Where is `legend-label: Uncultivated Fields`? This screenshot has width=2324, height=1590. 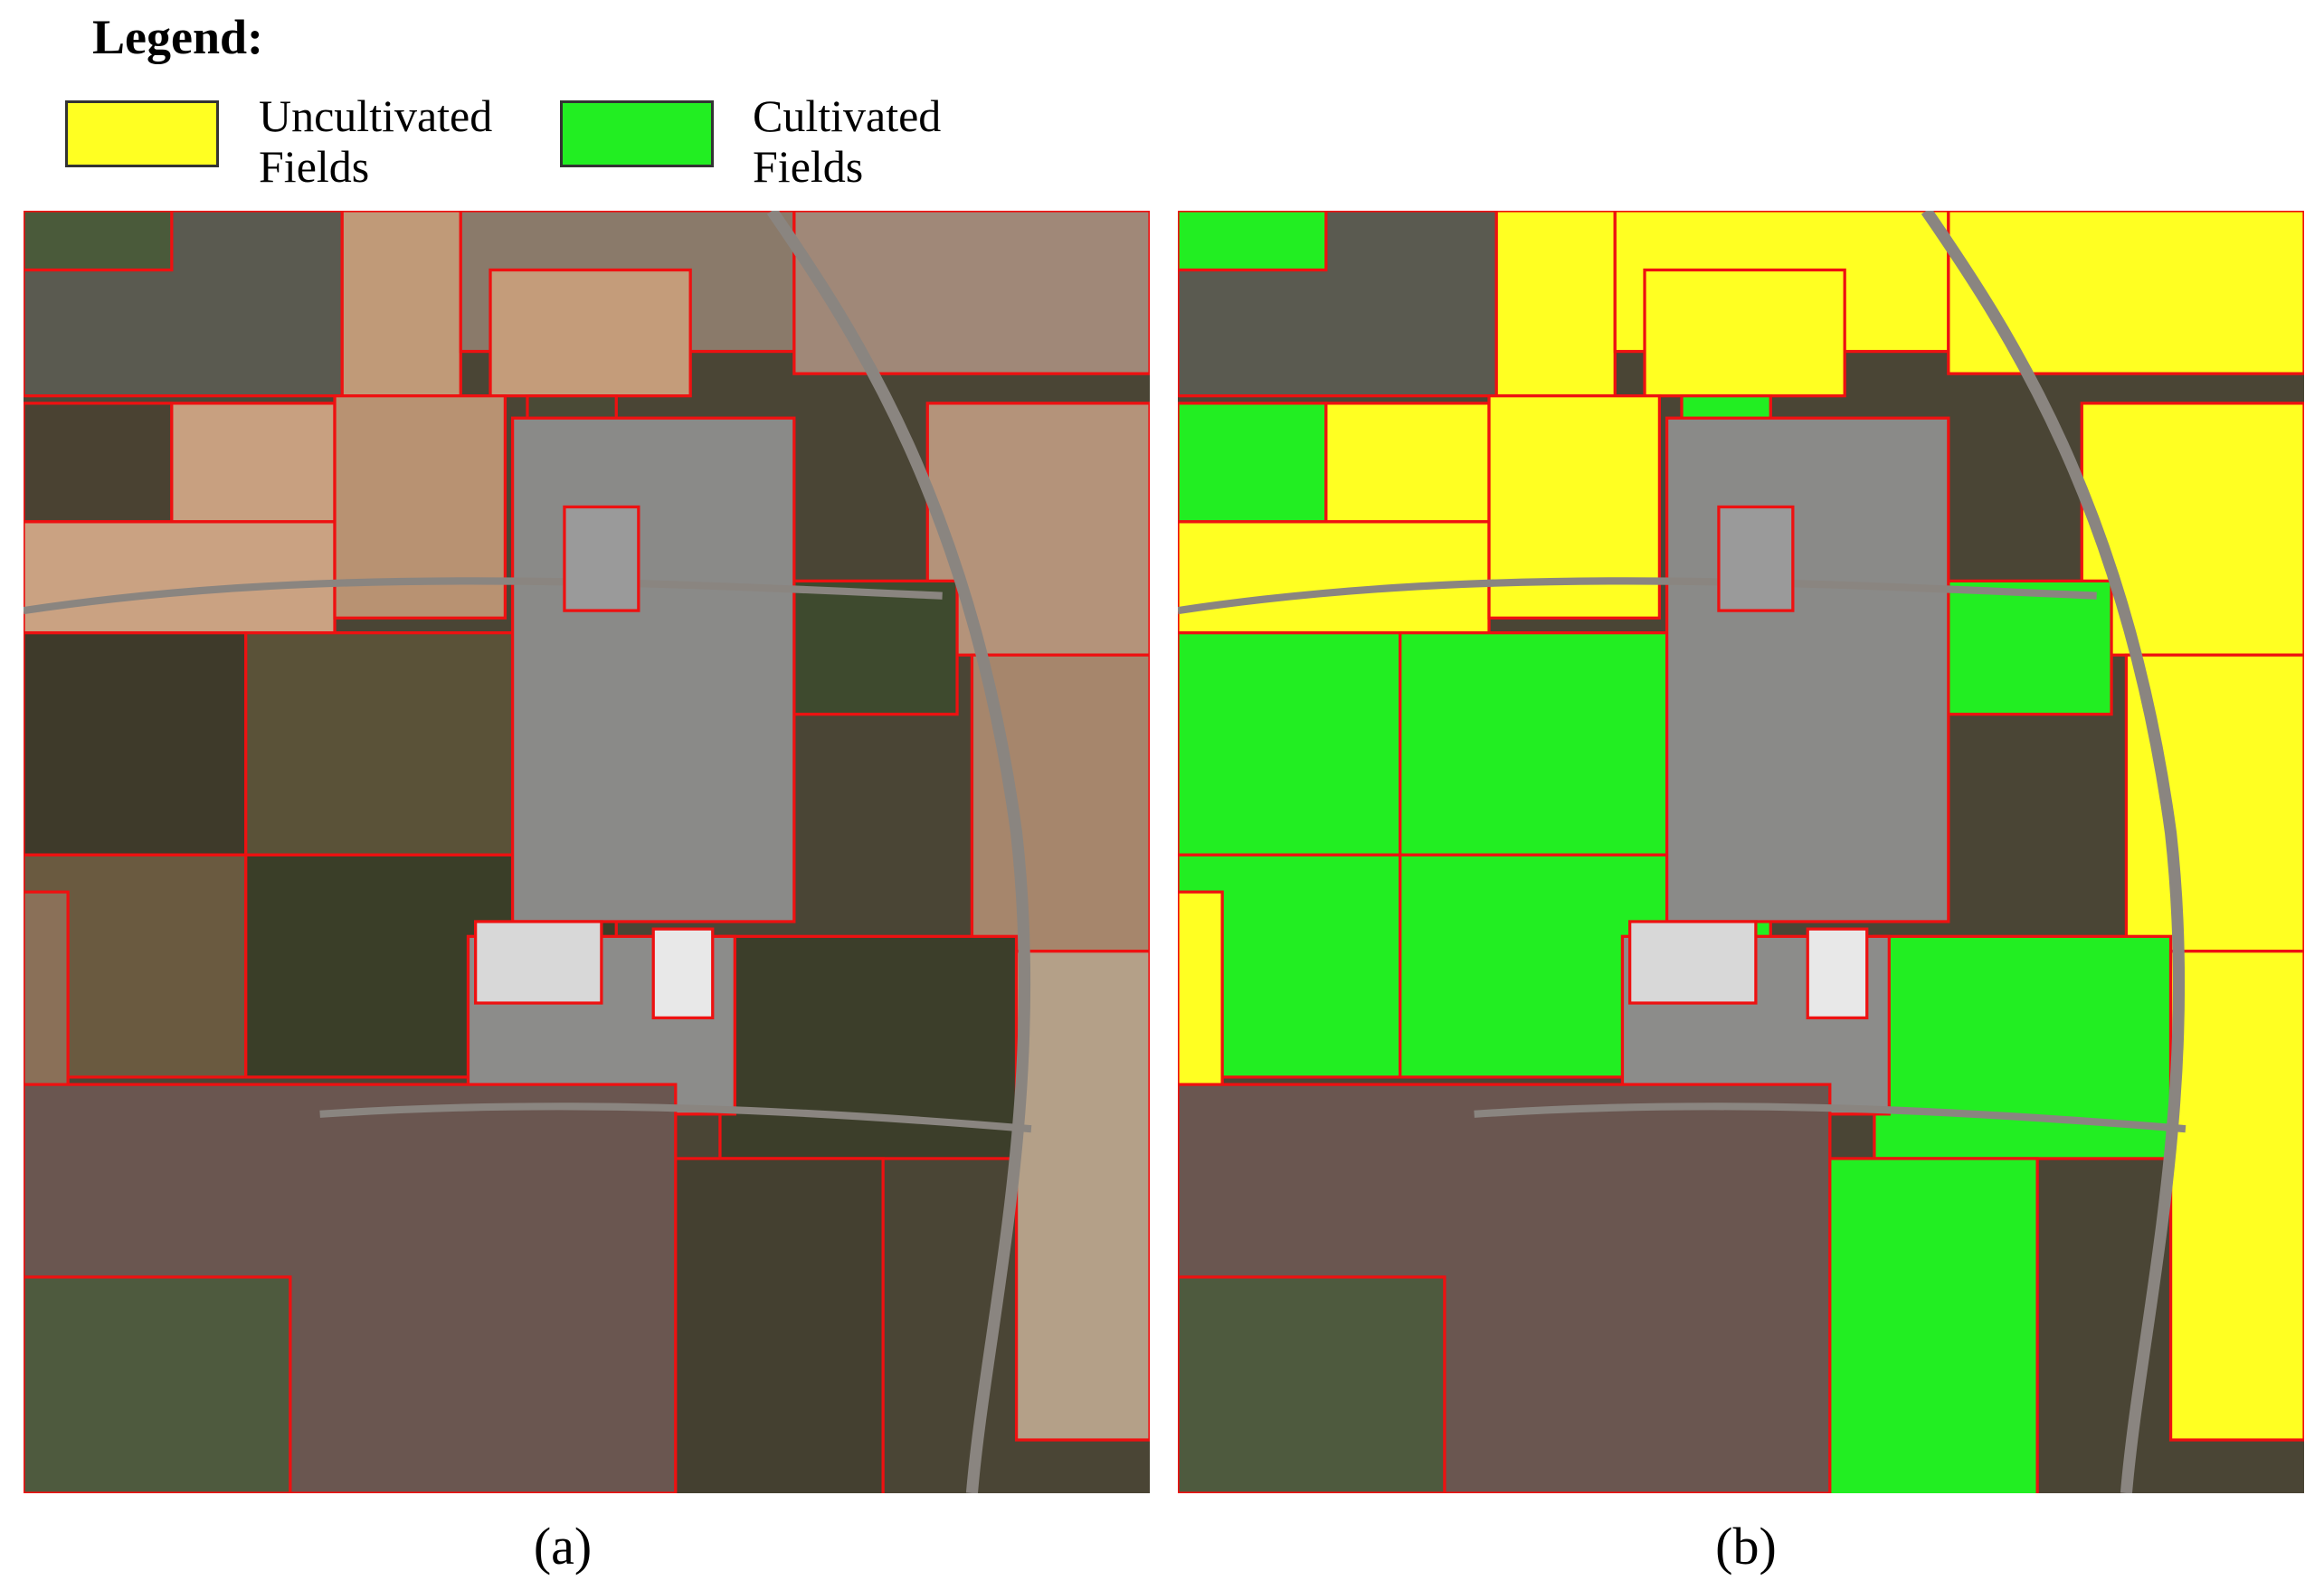
legend-label: Uncultivated Fields is located at coordinates (376, 141).